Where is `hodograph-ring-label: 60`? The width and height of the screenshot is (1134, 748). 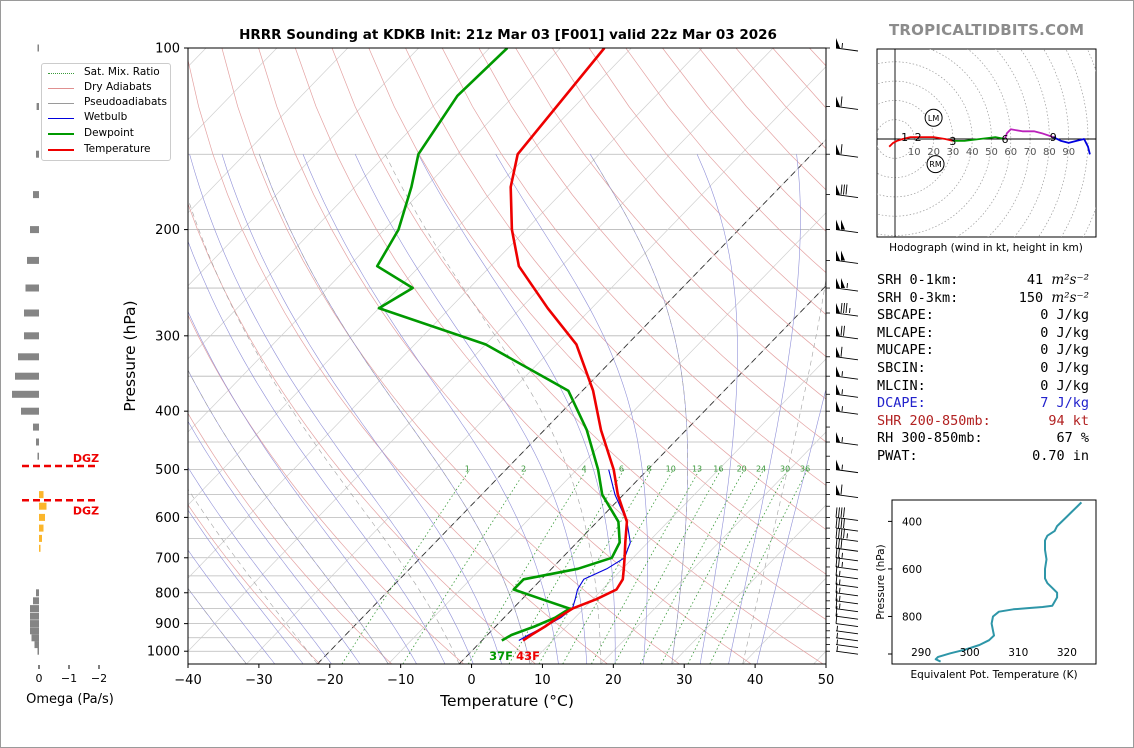 hodograph-ring-label: 60 is located at coordinates (1010, 152).